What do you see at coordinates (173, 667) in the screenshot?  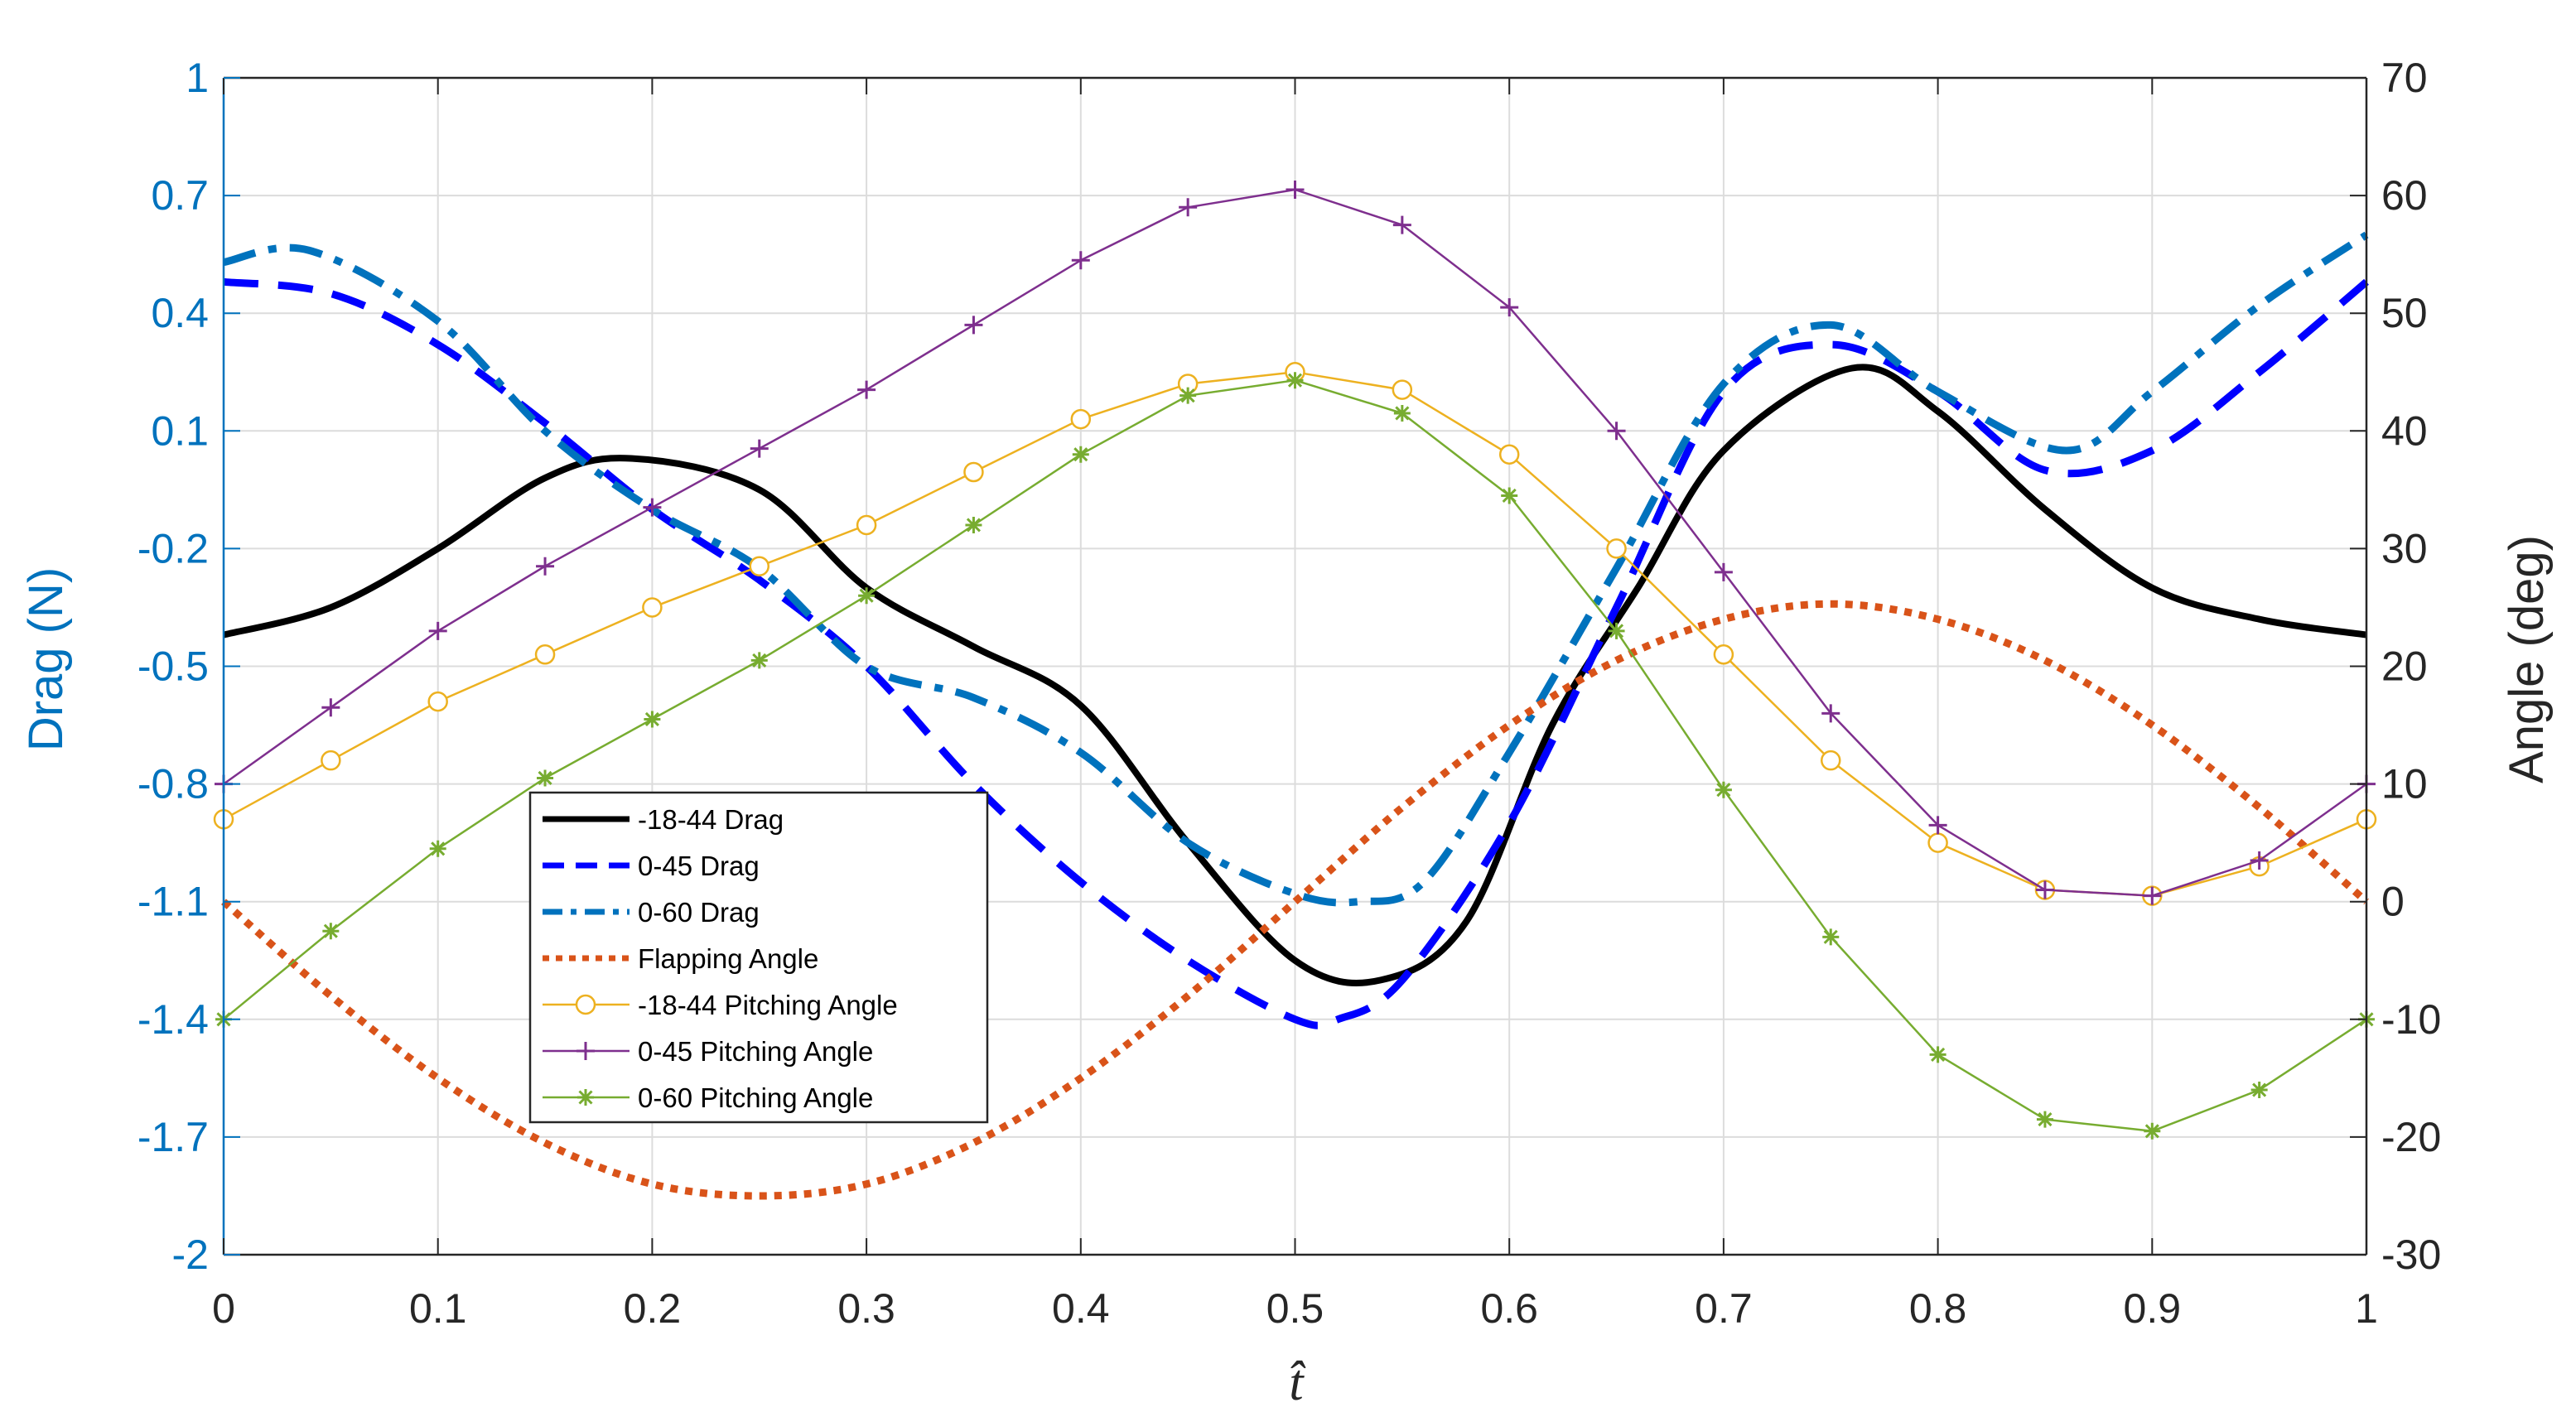 I see `y-left-tick-label: -0.5` at bounding box center [173, 667].